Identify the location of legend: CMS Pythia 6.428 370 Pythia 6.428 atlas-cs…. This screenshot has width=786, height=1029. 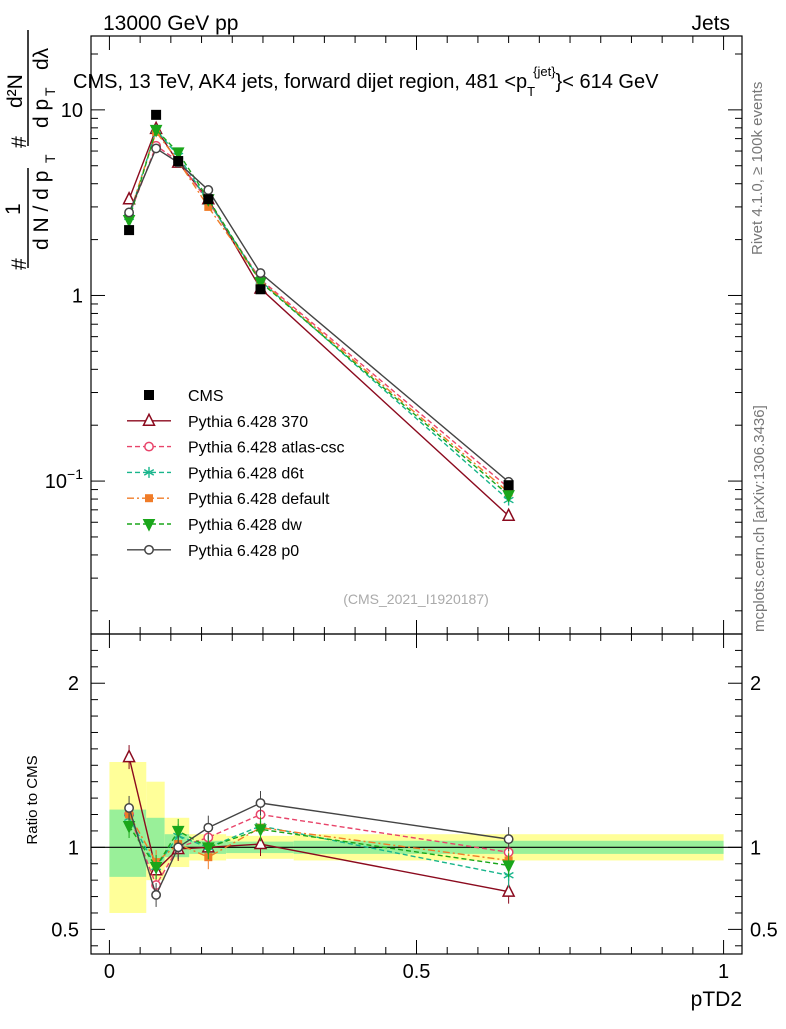
(236, 474).